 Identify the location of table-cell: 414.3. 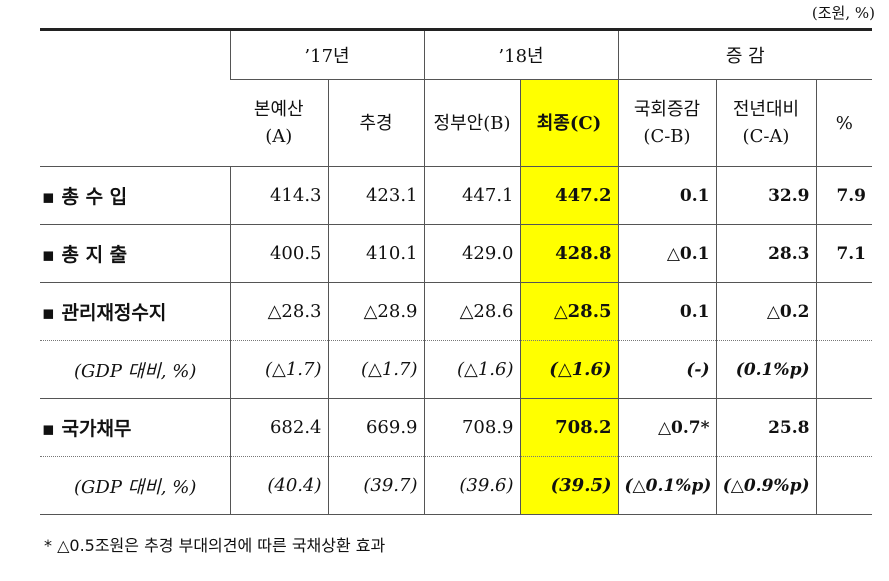
(278, 195).